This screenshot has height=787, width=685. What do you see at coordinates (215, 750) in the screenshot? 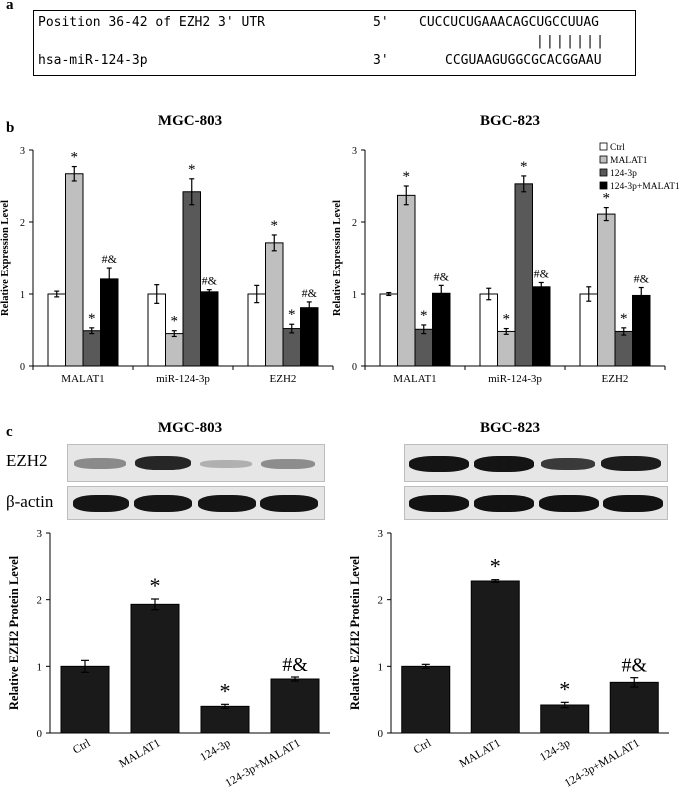
I see `chart-c-left-x-tick-label: 124-3p` at bounding box center [215, 750].